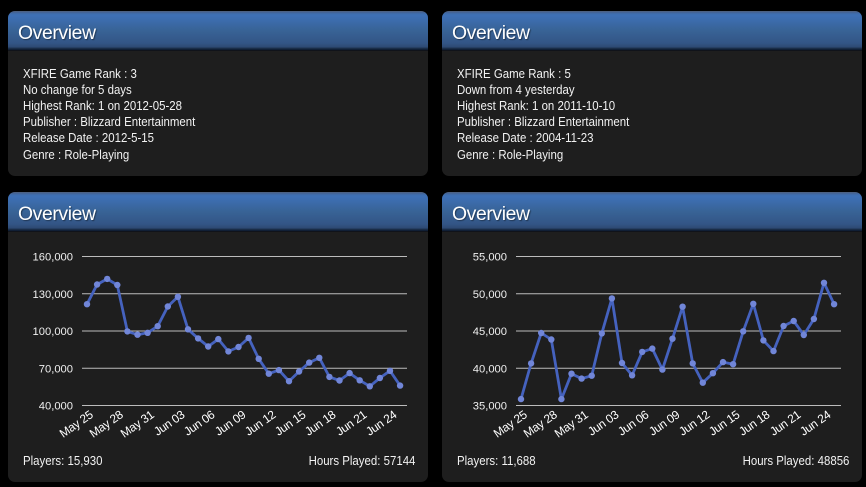 This screenshot has height=487, width=866. Describe the element at coordinates (53, 258) in the screenshot. I see `svg-text: 160,000` at that location.